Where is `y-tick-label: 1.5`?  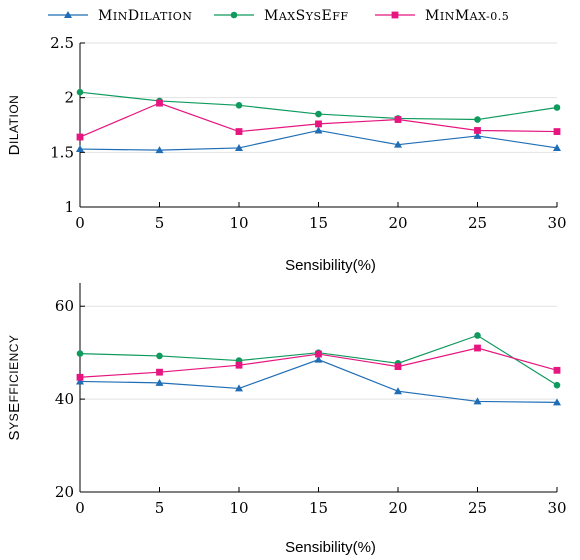 y-tick-label: 1.5 is located at coordinates (62, 152).